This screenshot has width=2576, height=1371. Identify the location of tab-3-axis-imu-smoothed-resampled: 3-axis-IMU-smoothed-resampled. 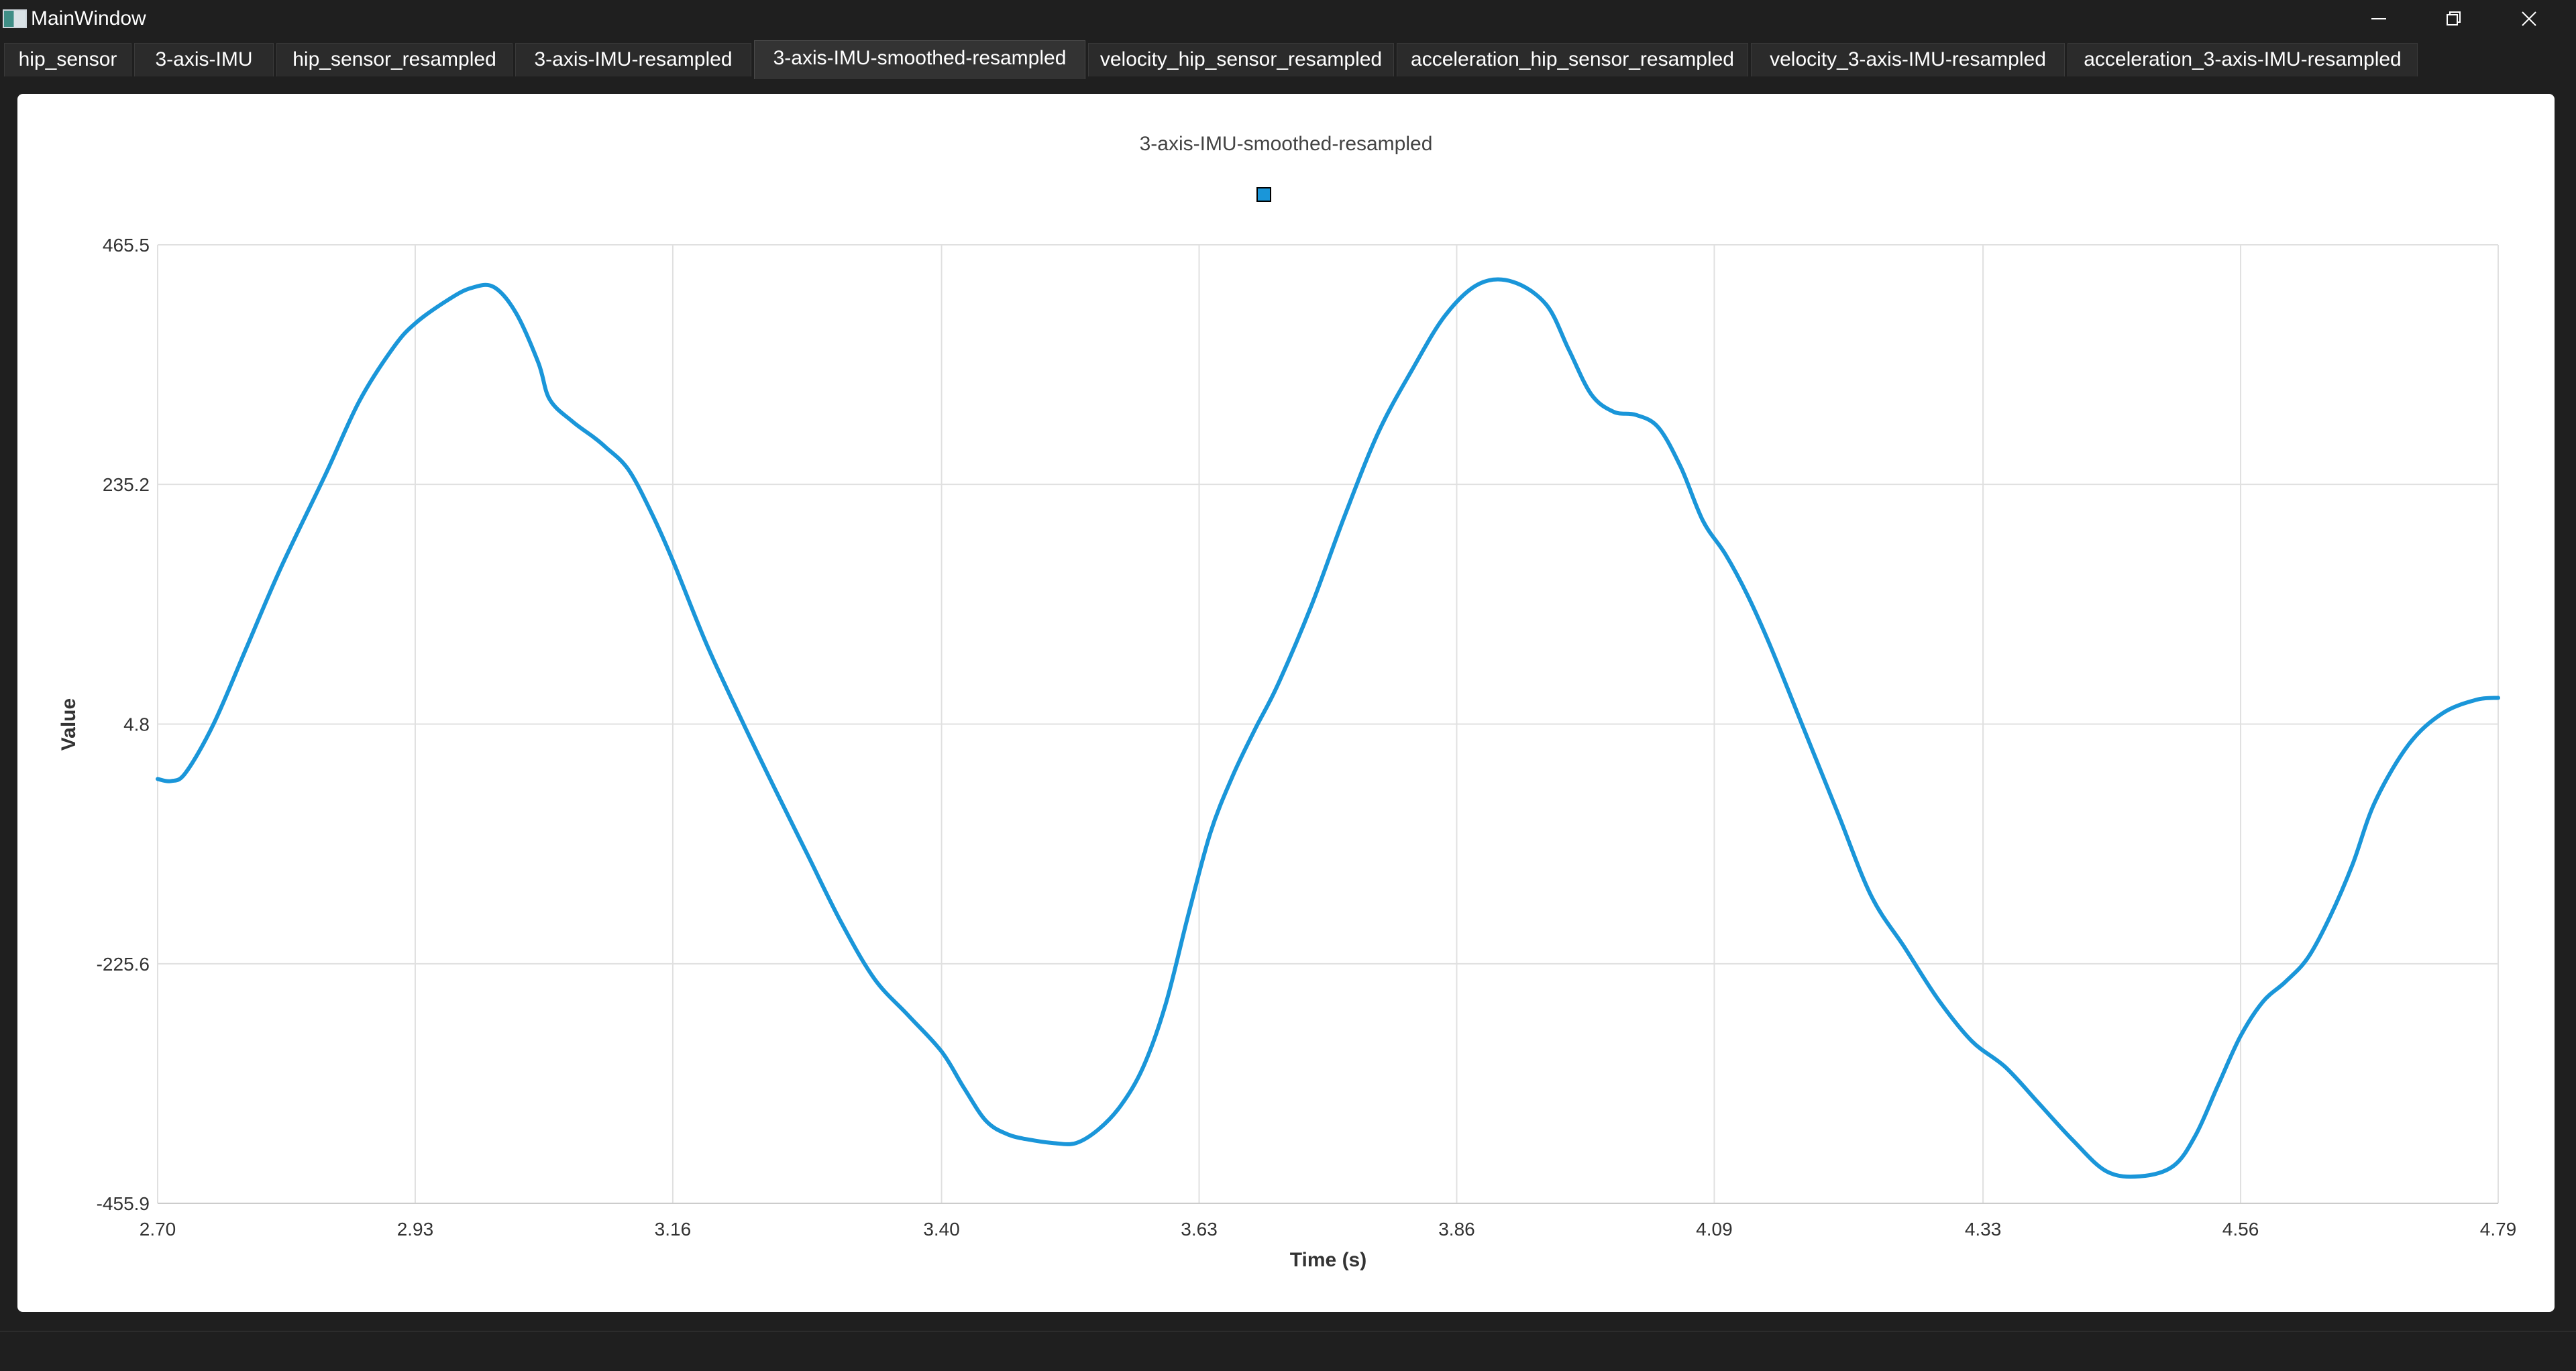
(919, 60).